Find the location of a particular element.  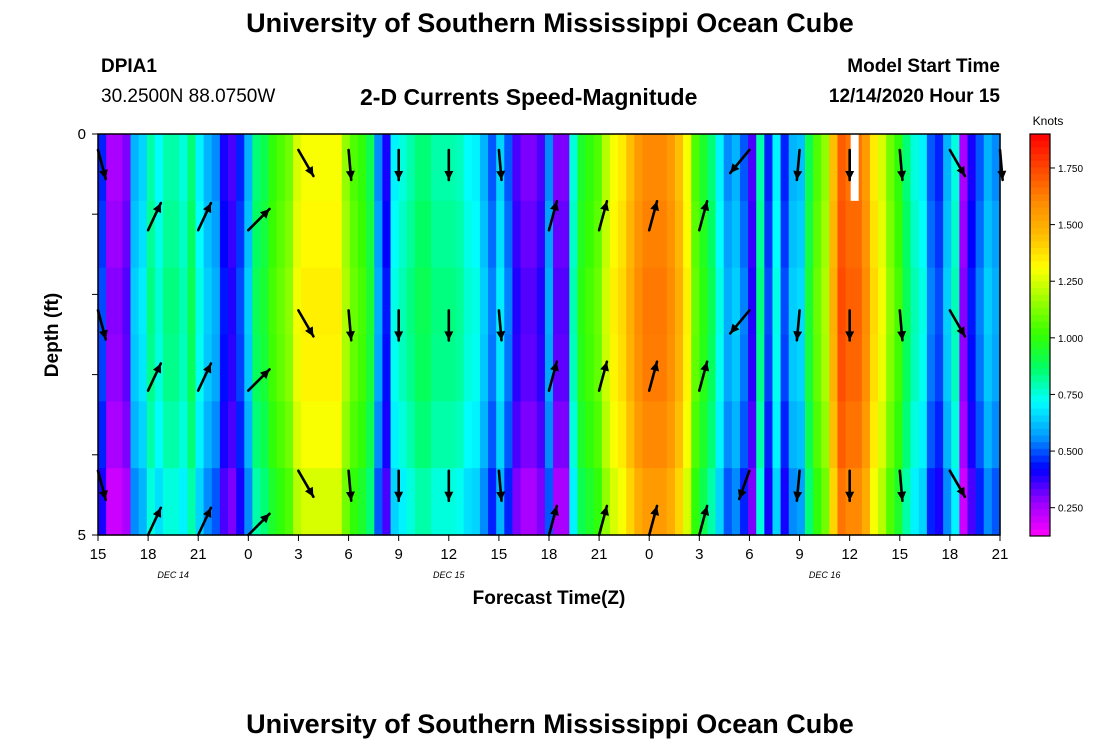

x-tick-label: 6 is located at coordinates (348, 554).